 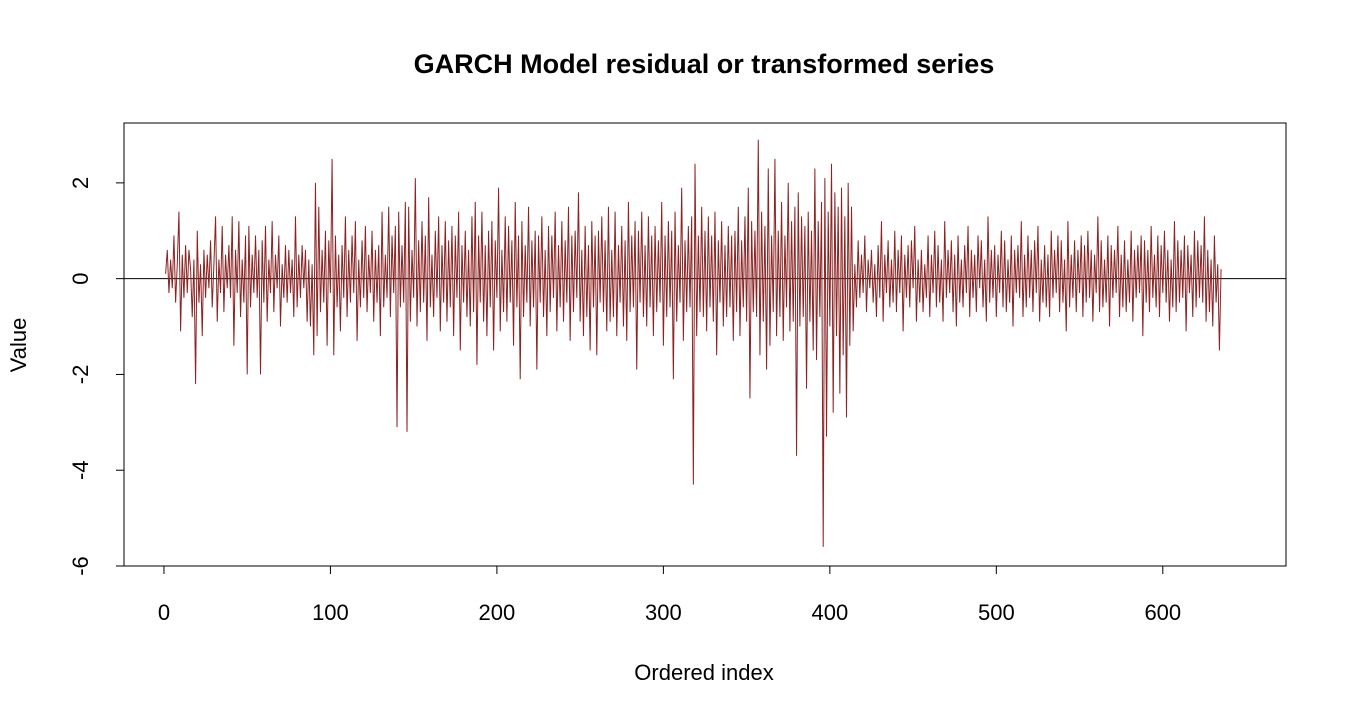 I want to click on x-tick-label: 400, so click(x=829, y=612).